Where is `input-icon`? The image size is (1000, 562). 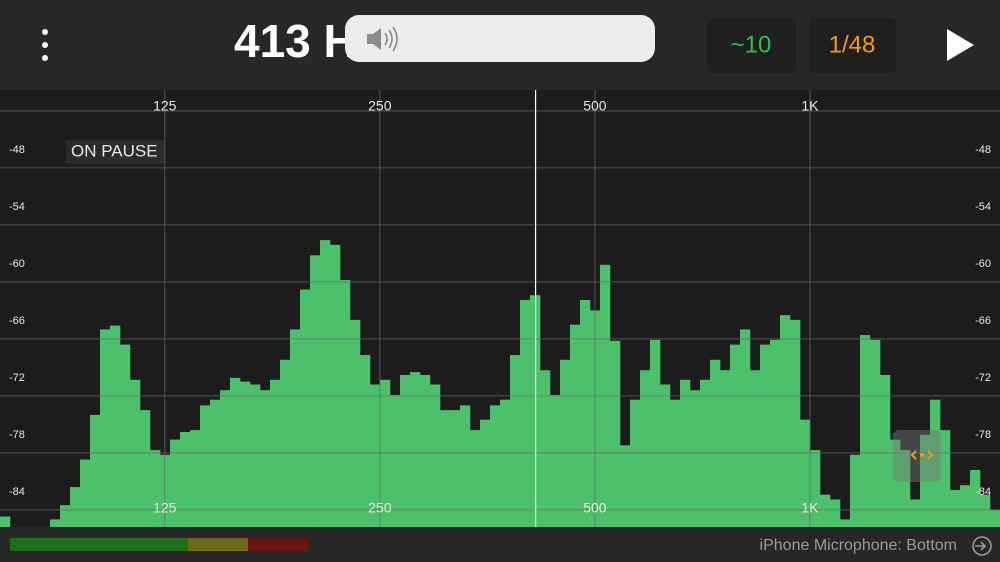 input-icon is located at coordinates (982, 546).